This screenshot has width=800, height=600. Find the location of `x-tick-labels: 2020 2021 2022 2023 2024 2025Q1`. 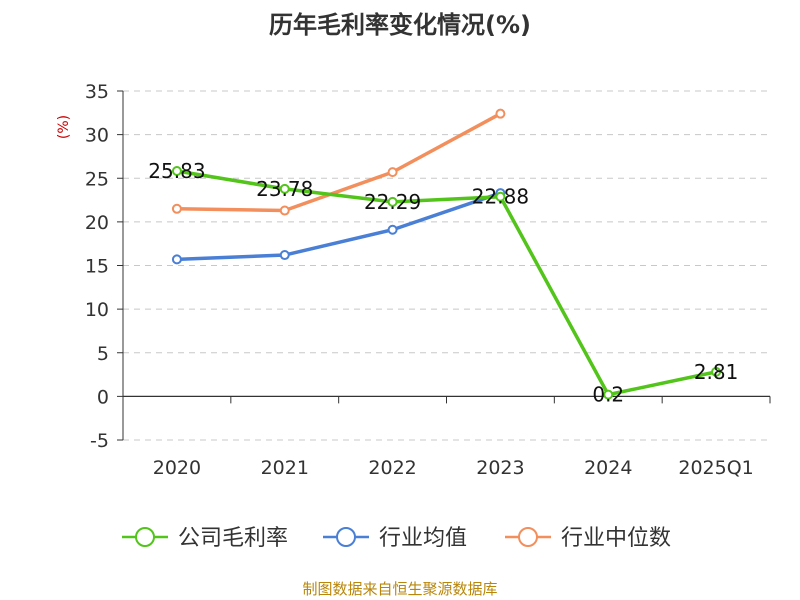

x-tick-labels: 2020 2021 2022 2023 2024 2025Q1 is located at coordinates (453, 468).